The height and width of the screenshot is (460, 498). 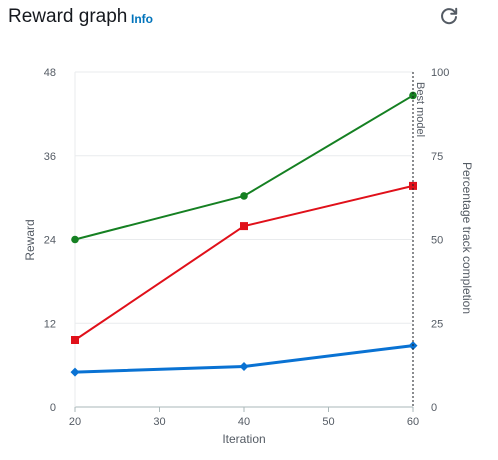 What do you see at coordinates (437, 324) in the screenshot?
I see `y2-tick-label: 25` at bounding box center [437, 324].